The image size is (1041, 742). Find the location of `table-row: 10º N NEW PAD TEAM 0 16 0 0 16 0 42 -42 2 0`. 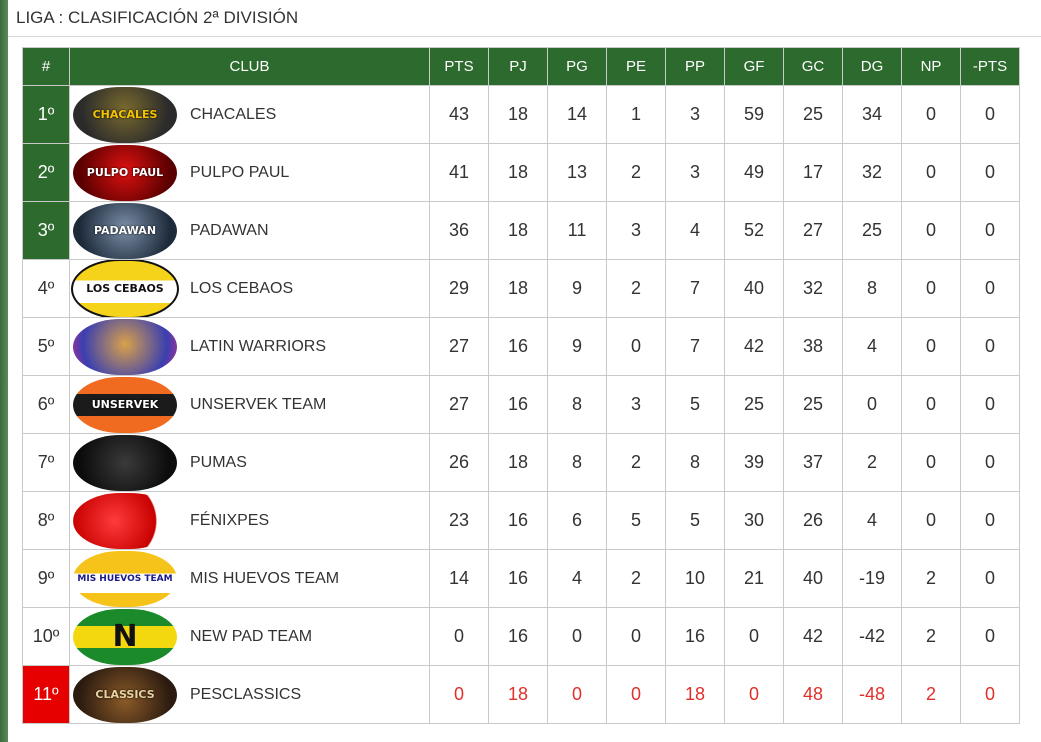

table-row: 10º N NEW PAD TEAM 0 16 0 0 16 0 42 -42 2 0 is located at coordinates (521, 636).